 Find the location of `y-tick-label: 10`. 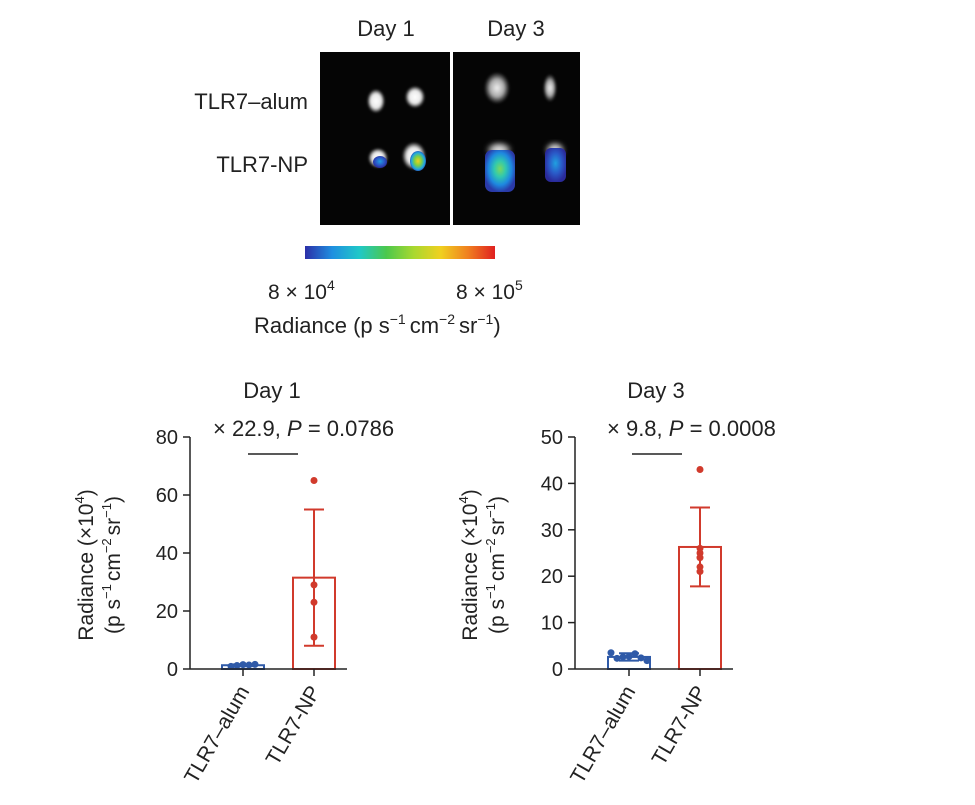

y-tick-label: 10 is located at coordinates (552, 624).